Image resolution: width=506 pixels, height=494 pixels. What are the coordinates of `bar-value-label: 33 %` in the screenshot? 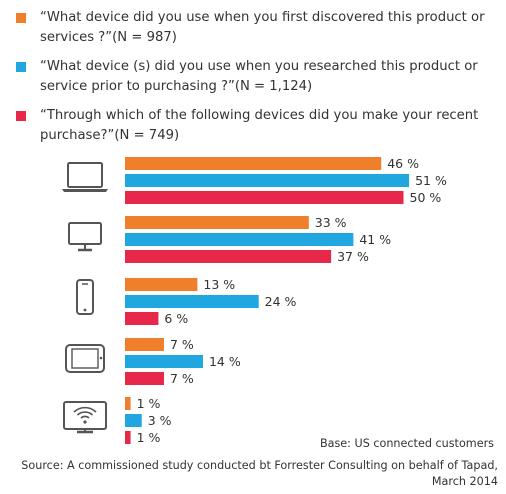 It's located at (331, 222).